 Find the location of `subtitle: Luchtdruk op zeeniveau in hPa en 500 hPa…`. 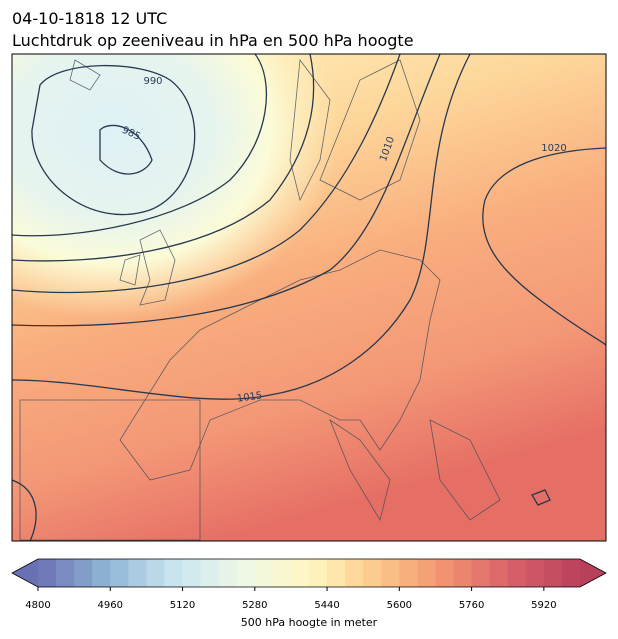

subtitle: Luchtdruk op zeeniveau in hPa en 500 hPa… is located at coordinates (213, 40).